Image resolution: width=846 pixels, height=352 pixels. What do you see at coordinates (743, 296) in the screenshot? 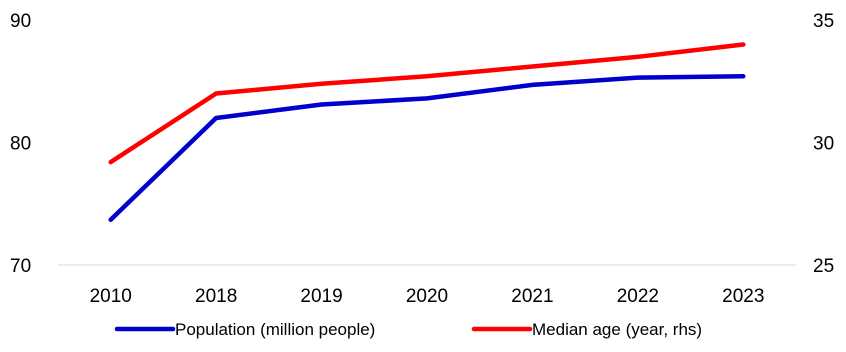
I see `x-tick-label: 2023` at bounding box center [743, 296].